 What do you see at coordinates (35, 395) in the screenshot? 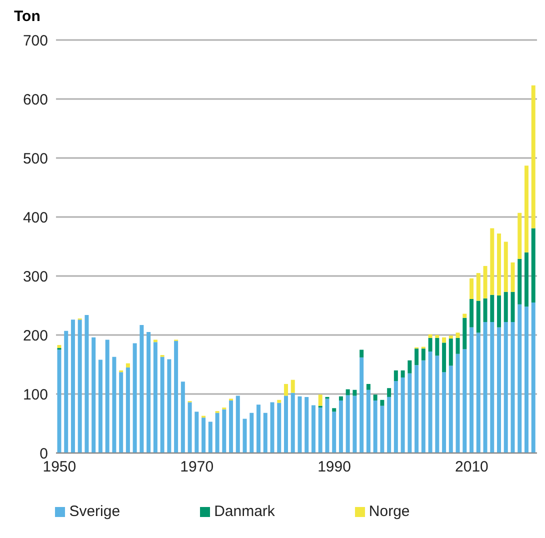
I see `y-tick-label: 100` at bounding box center [35, 395].